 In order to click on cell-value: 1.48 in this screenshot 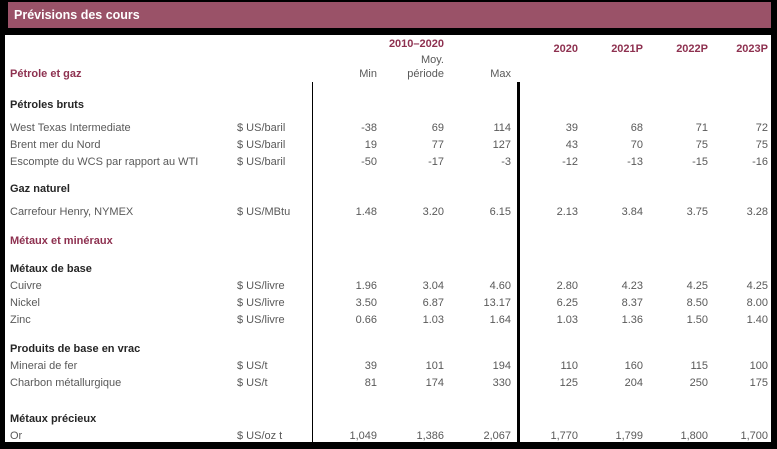, I will do `click(366, 212)`.